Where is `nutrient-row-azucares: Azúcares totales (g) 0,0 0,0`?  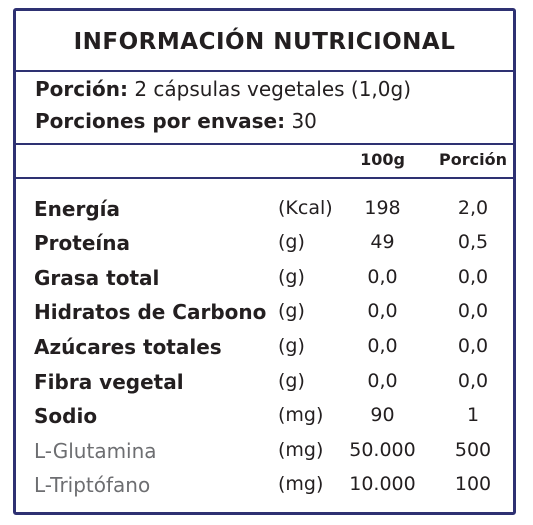
nutrient-row-azucares: Azúcares totales (g) 0,0 0,0 is located at coordinates (264, 348).